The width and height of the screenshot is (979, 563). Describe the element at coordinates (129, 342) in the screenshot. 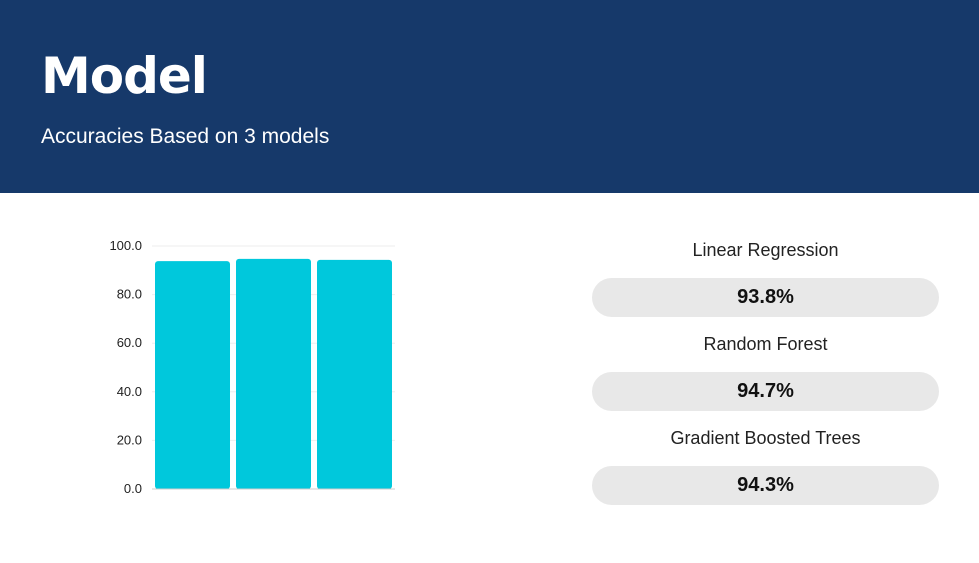

I see `y-tick-label: 60.0` at that location.